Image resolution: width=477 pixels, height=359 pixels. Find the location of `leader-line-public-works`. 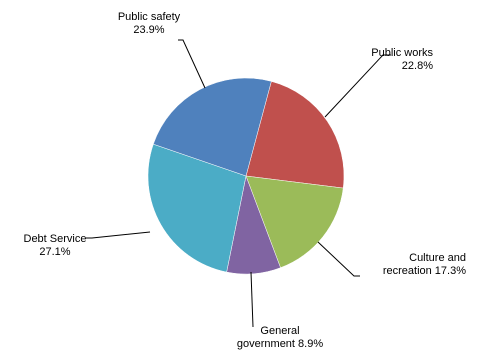

leader-line-public-works is located at coordinates (357, 86).